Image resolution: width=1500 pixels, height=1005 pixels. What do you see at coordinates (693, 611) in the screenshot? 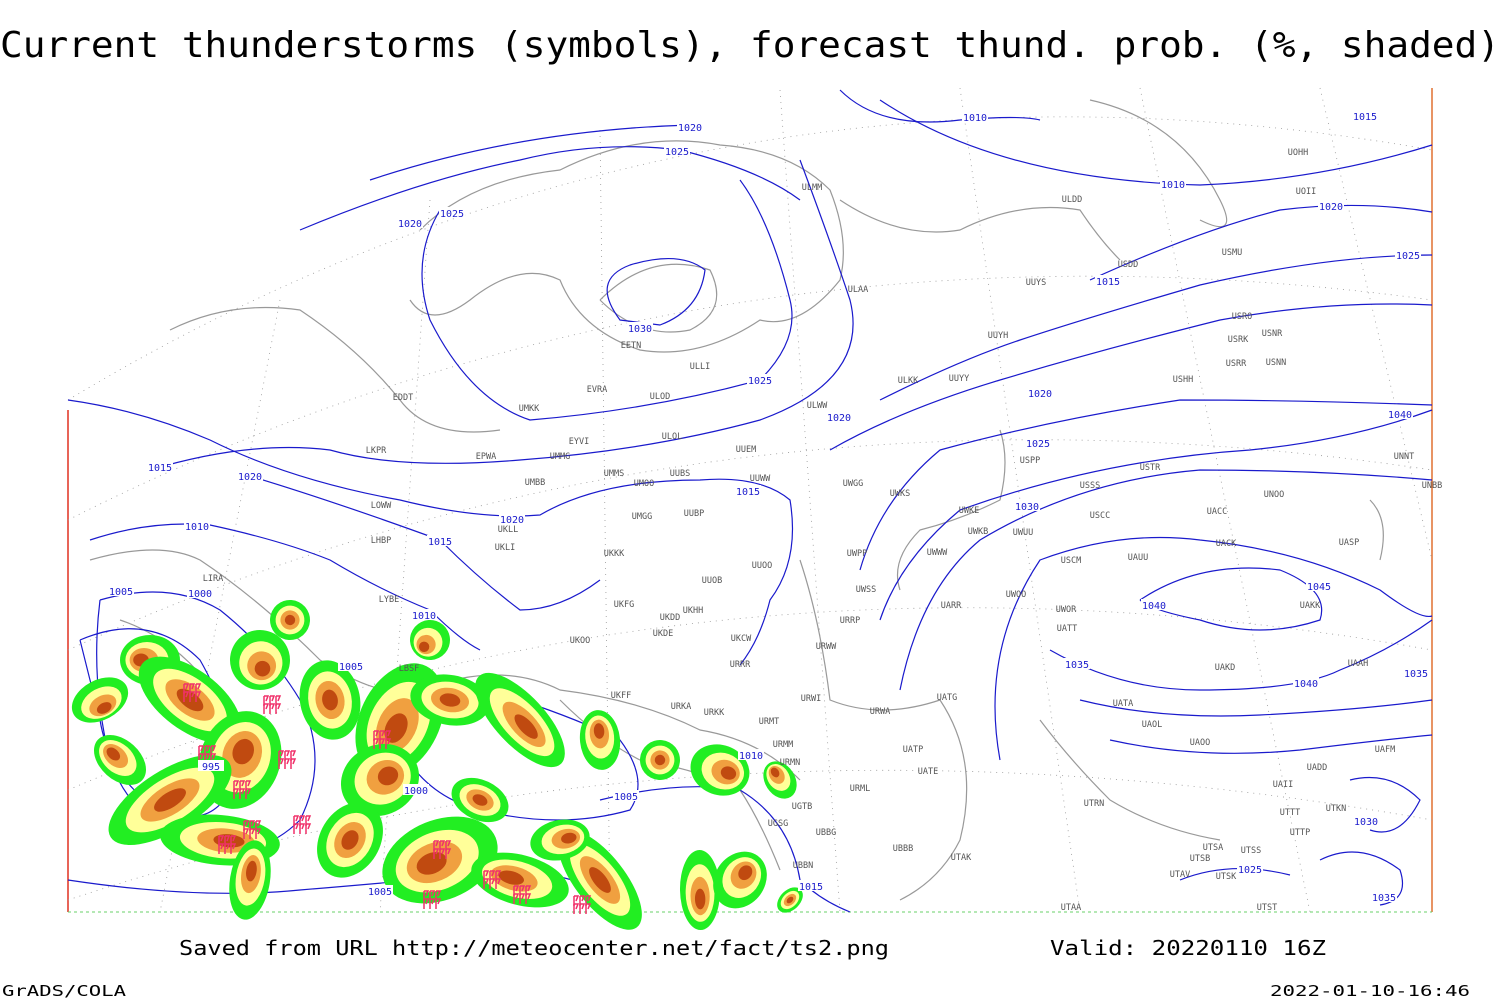
I see `station-code: UKHH` at bounding box center [693, 611].